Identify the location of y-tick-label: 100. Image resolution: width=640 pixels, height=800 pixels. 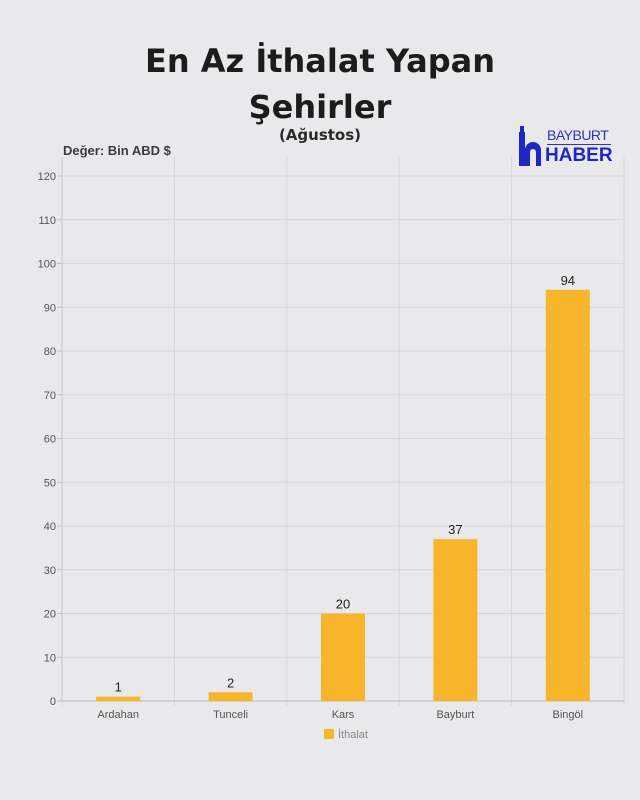
(47, 265).